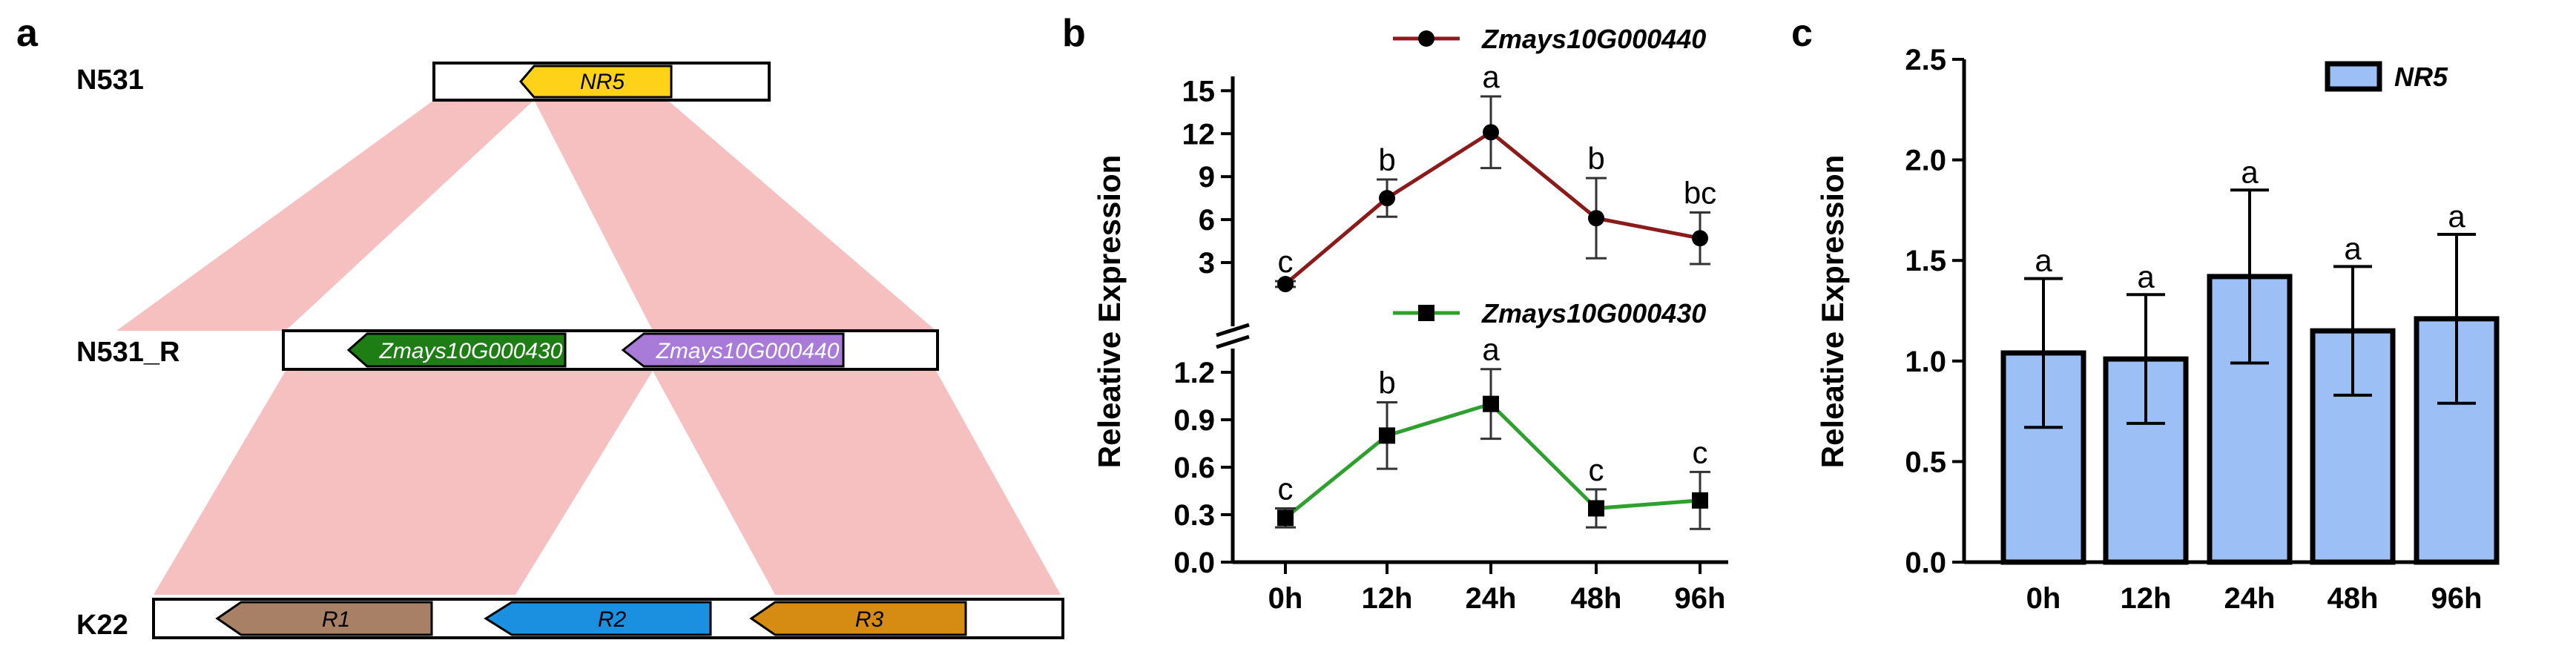 The height and width of the screenshot is (663, 2576). I want to click on bar, so click(2146, 460).